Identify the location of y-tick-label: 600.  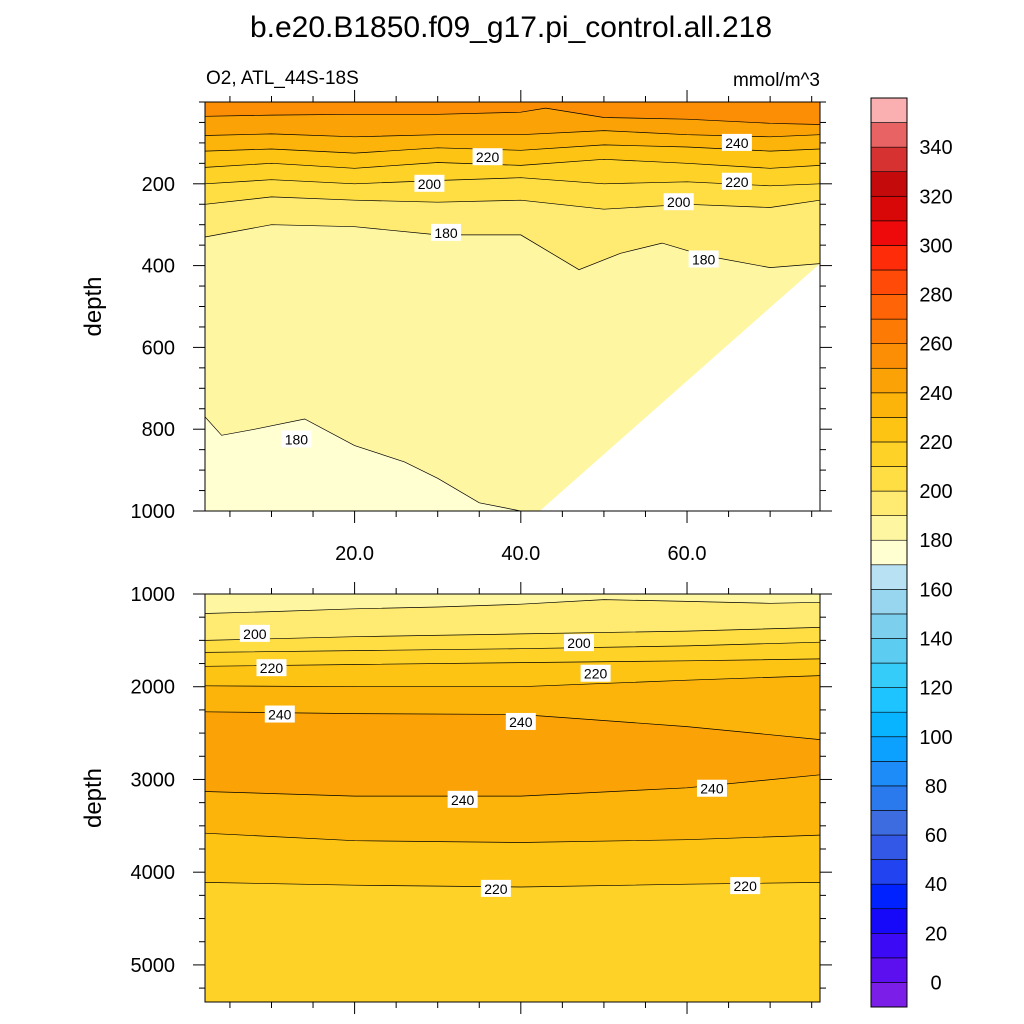
(158, 348).